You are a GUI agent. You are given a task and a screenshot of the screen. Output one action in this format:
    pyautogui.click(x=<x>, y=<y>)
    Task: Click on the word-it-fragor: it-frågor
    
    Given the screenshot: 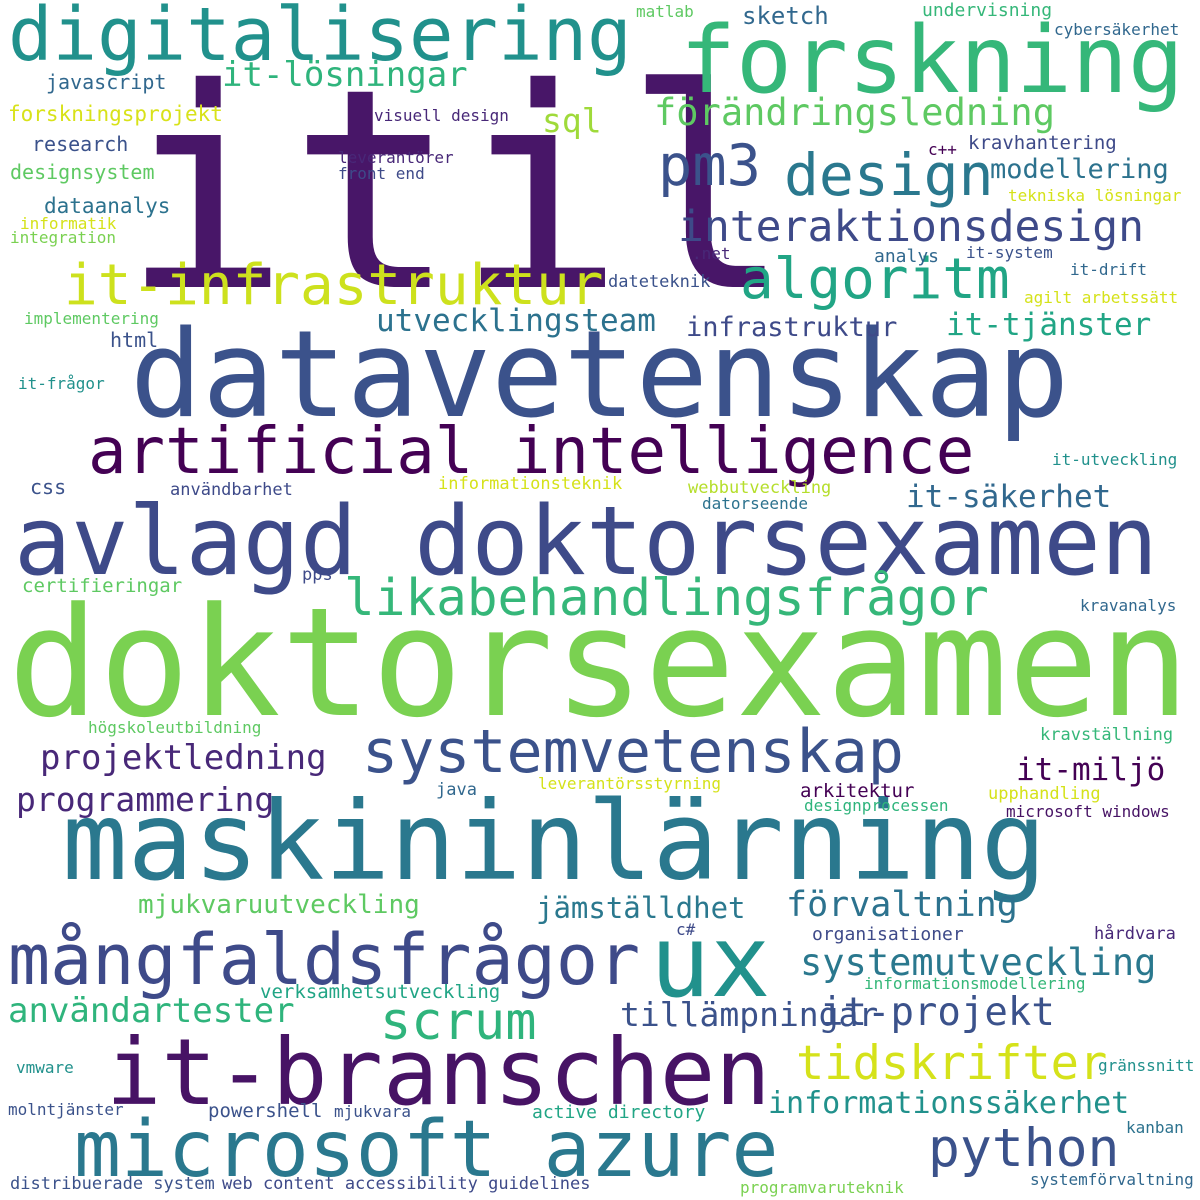 What is the action you would take?
    pyautogui.click(x=61, y=383)
    